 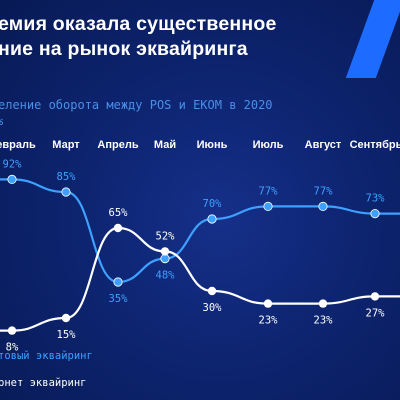 I want to click on chart-subtitle-unit: %, so click(x=1, y=121).